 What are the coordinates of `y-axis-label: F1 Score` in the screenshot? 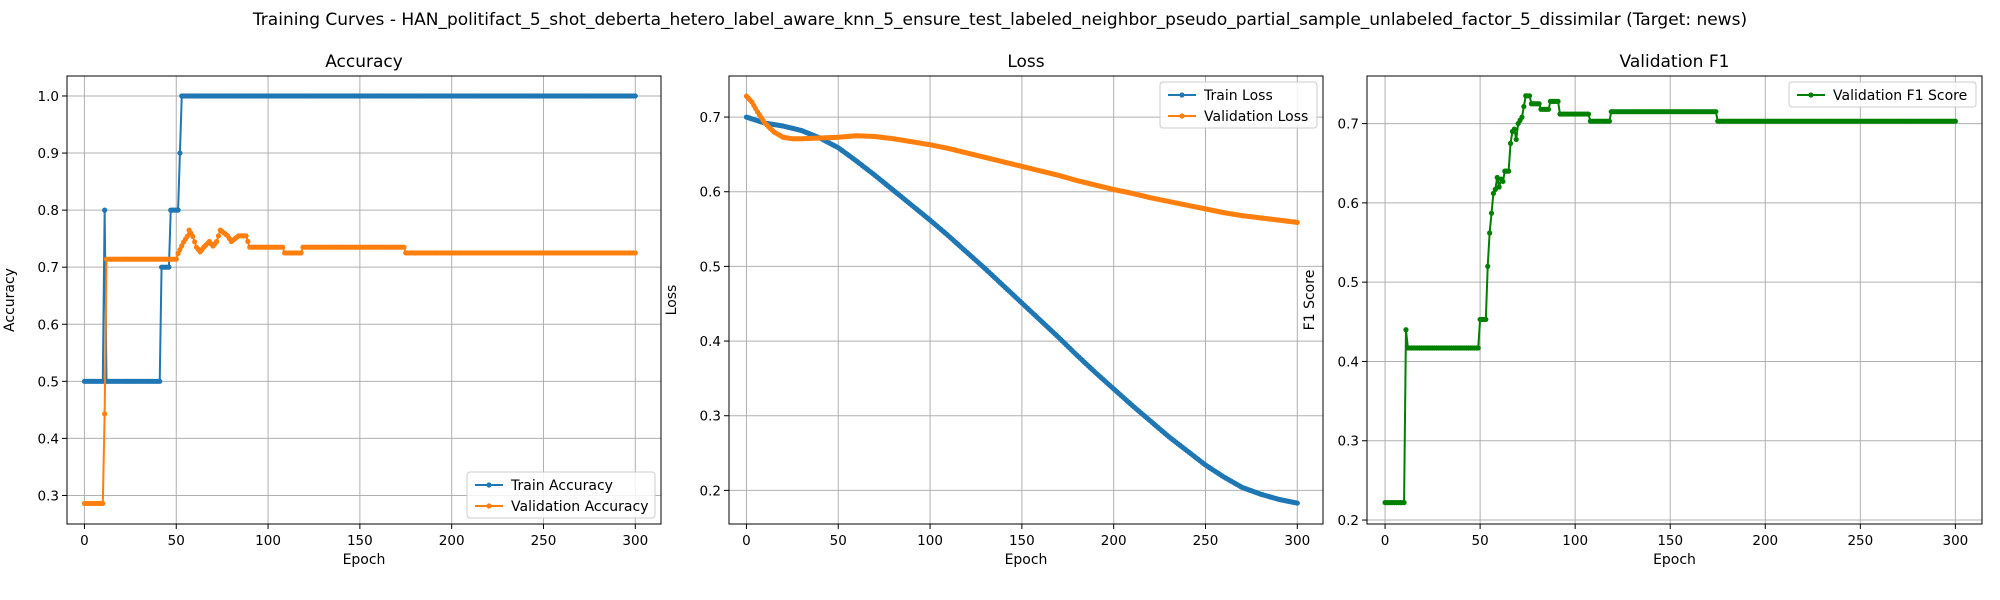 It's located at (1310, 300).